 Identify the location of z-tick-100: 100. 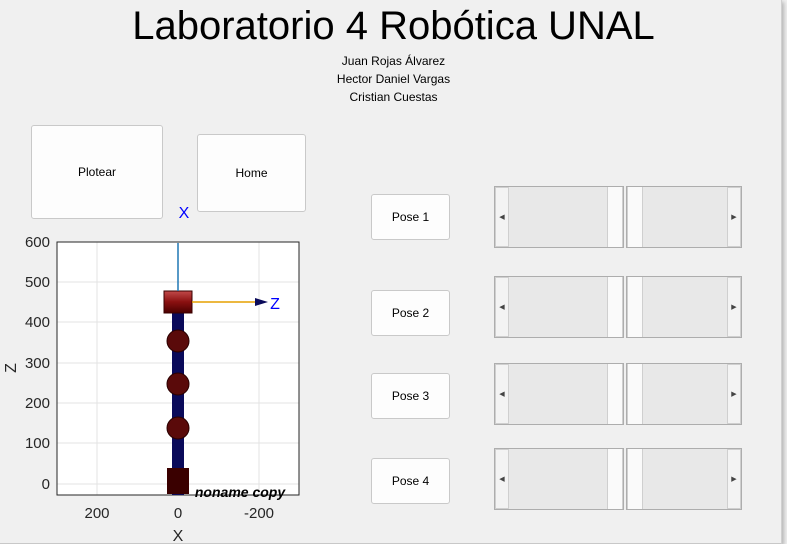
(37, 443).